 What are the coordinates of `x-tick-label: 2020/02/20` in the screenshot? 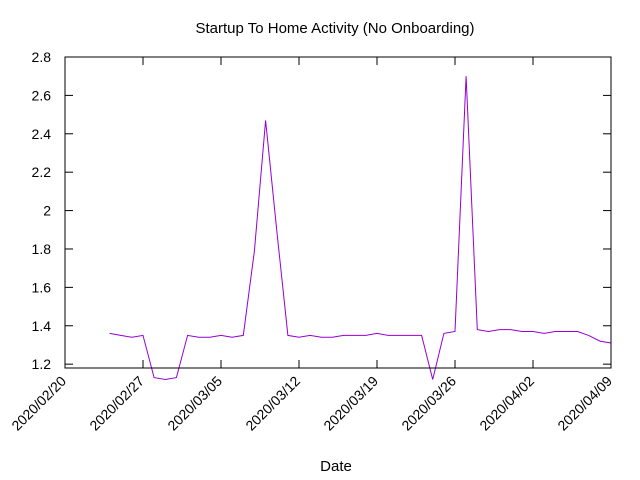 It's located at (38, 403).